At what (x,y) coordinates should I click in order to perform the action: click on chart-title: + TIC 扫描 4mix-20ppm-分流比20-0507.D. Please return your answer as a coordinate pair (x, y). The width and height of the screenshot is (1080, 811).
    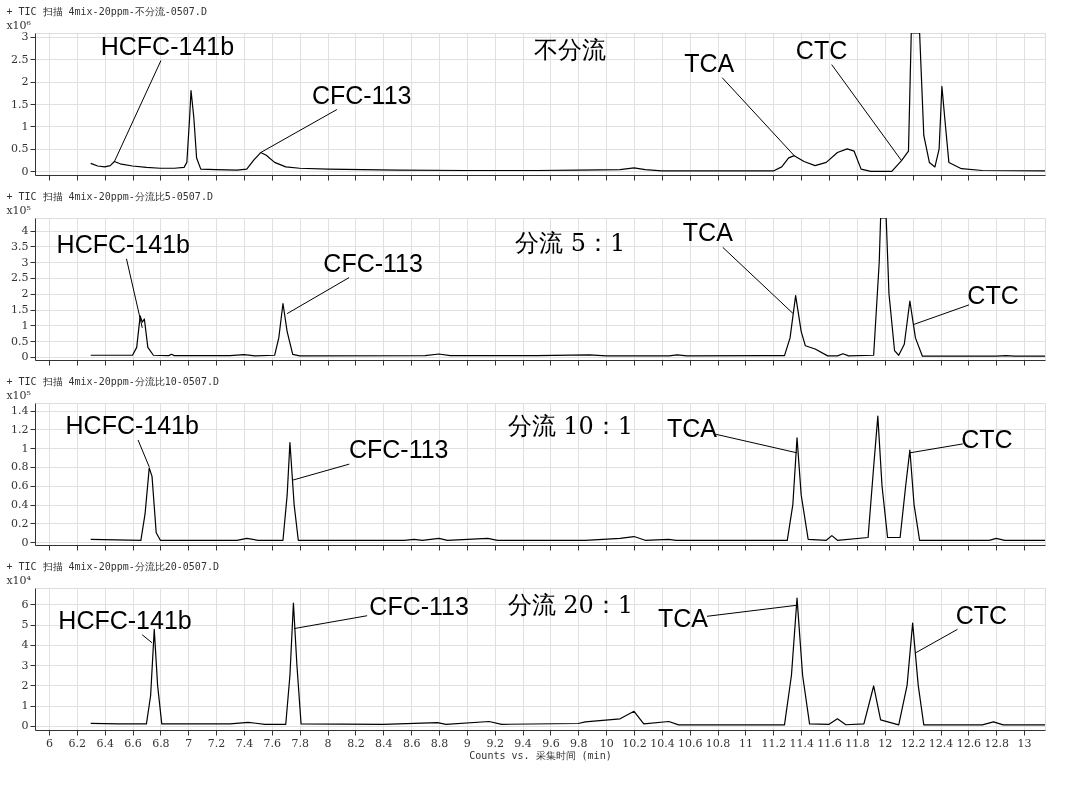
    Looking at the image, I should click on (112, 566).